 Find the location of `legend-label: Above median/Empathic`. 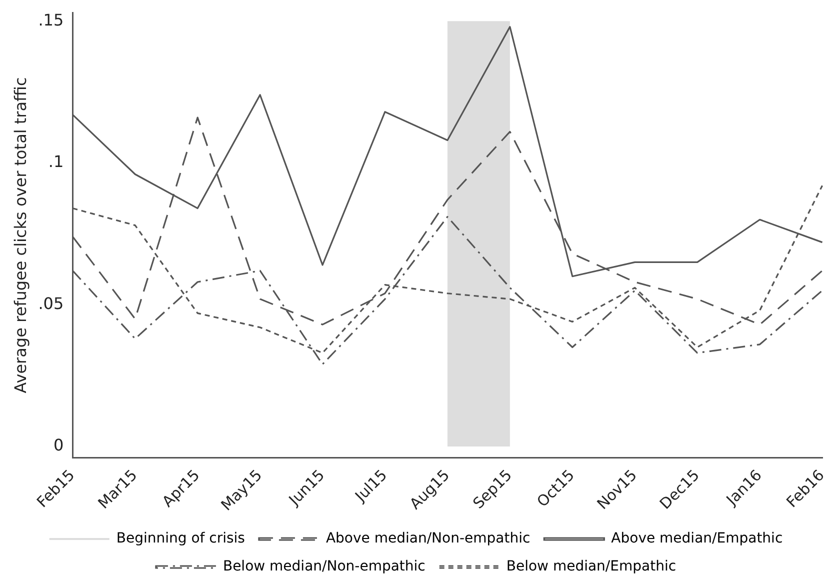

legend-label: Above median/Empathic is located at coordinates (697, 538).